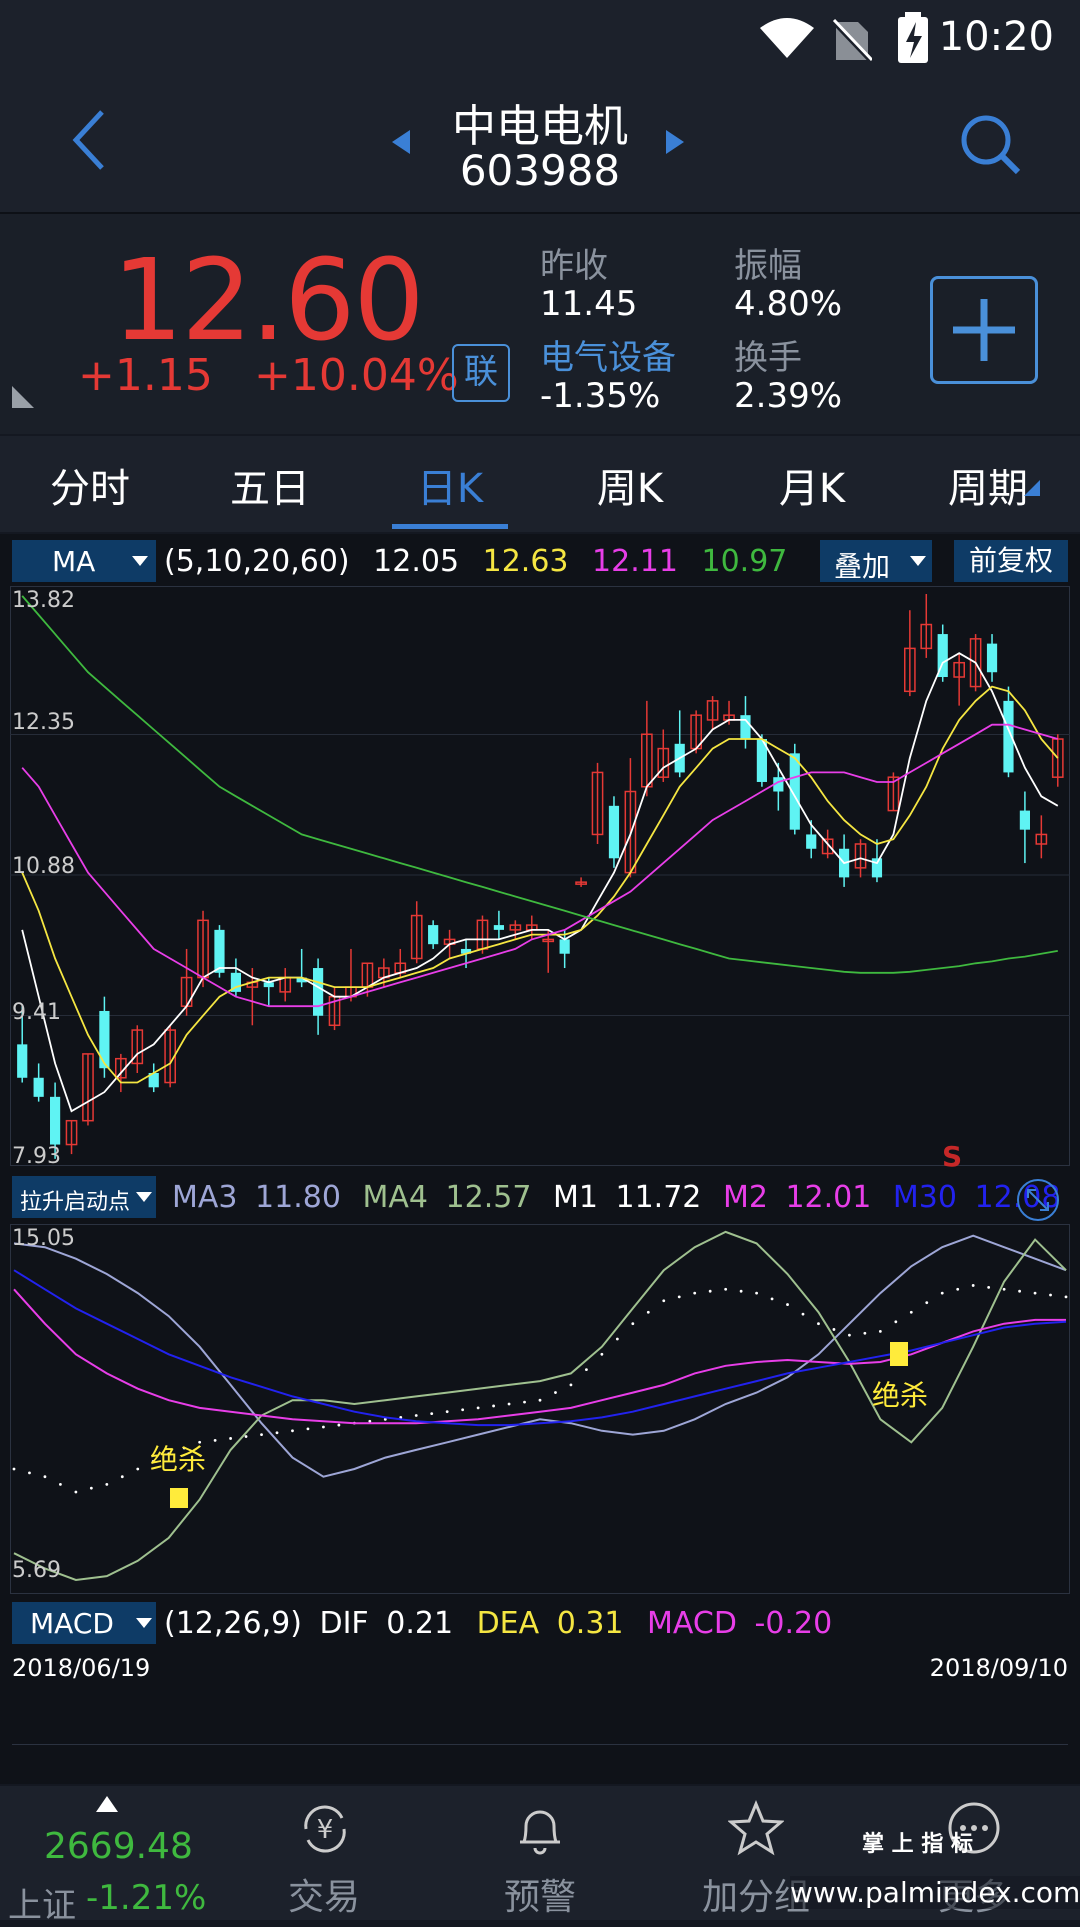 Image resolution: width=1080 pixels, height=1927 pixels. What do you see at coordinates (90, 489) in the screenshot?
I see `tab-intraday: 分时` at bounding box center [90, 489].